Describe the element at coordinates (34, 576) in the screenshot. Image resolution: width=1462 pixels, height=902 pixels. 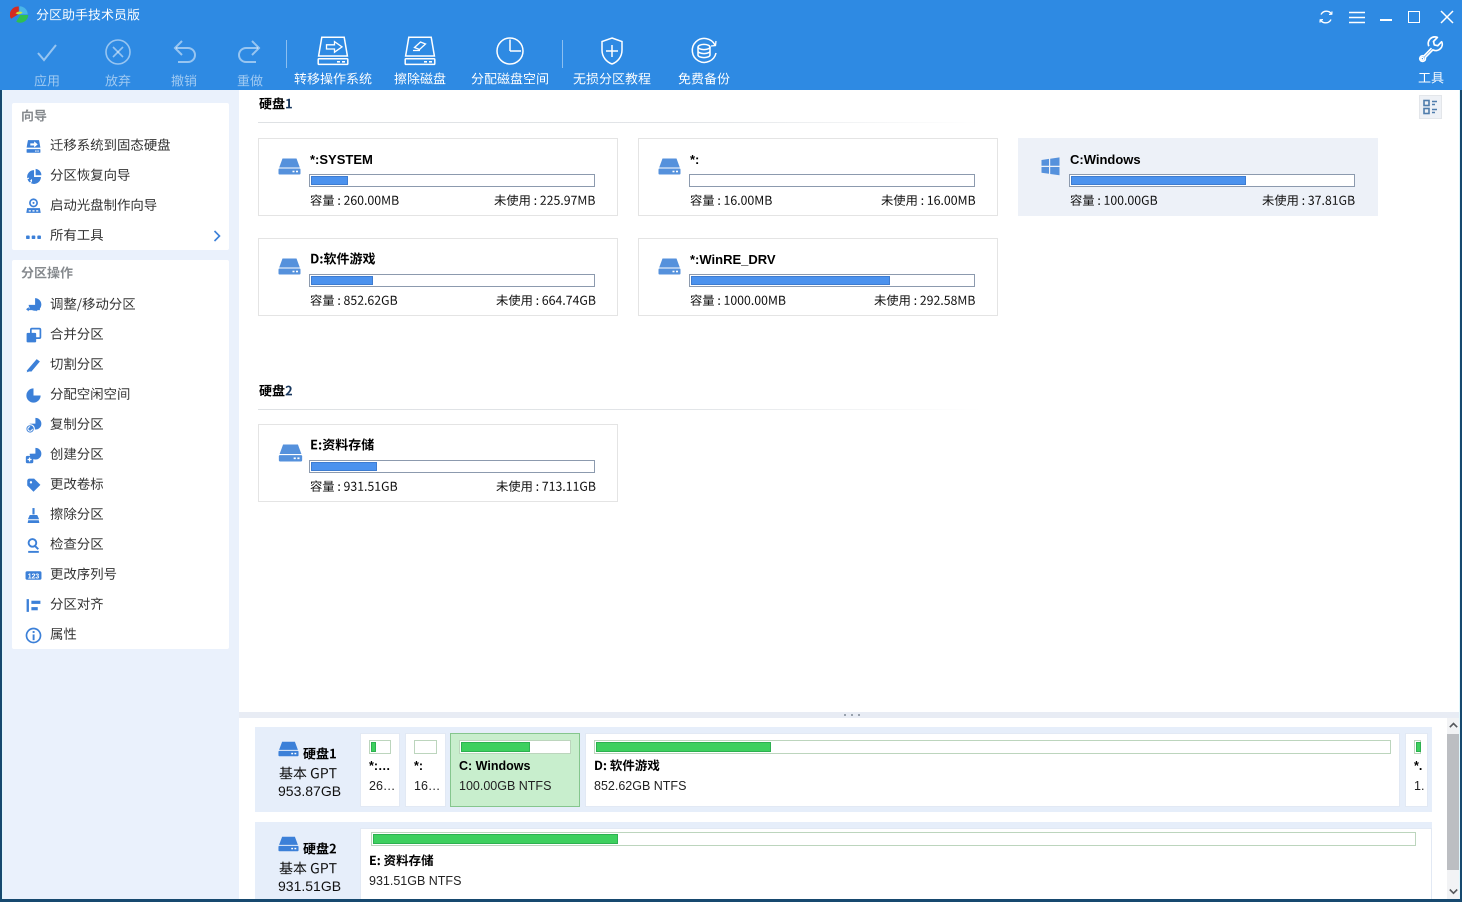
I see `svg-text: 123` at that location.